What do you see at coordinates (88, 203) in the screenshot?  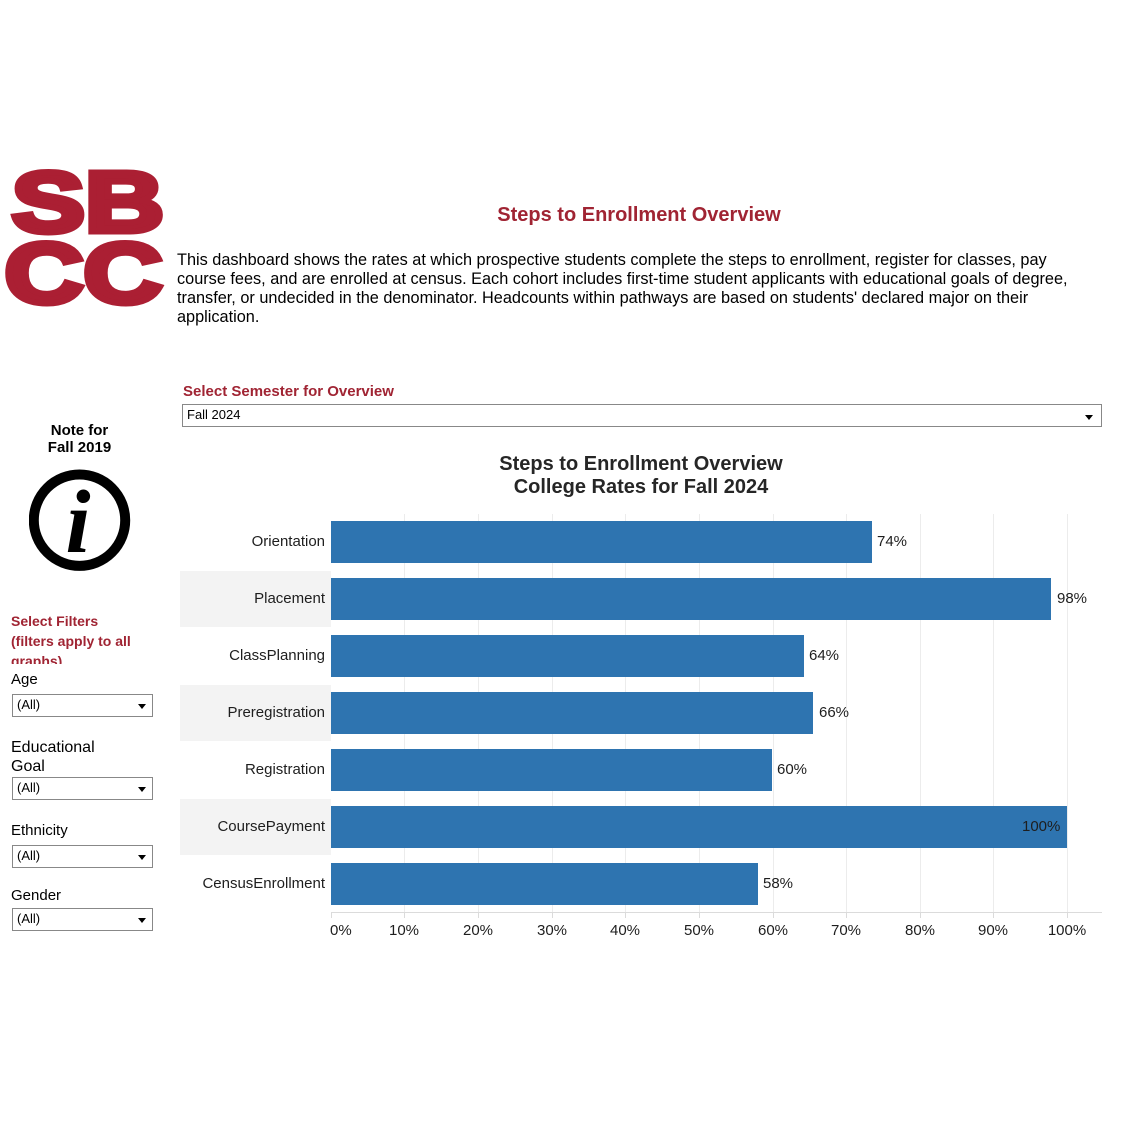 I see `svg-text: SB` at bounding box center [88, 203].